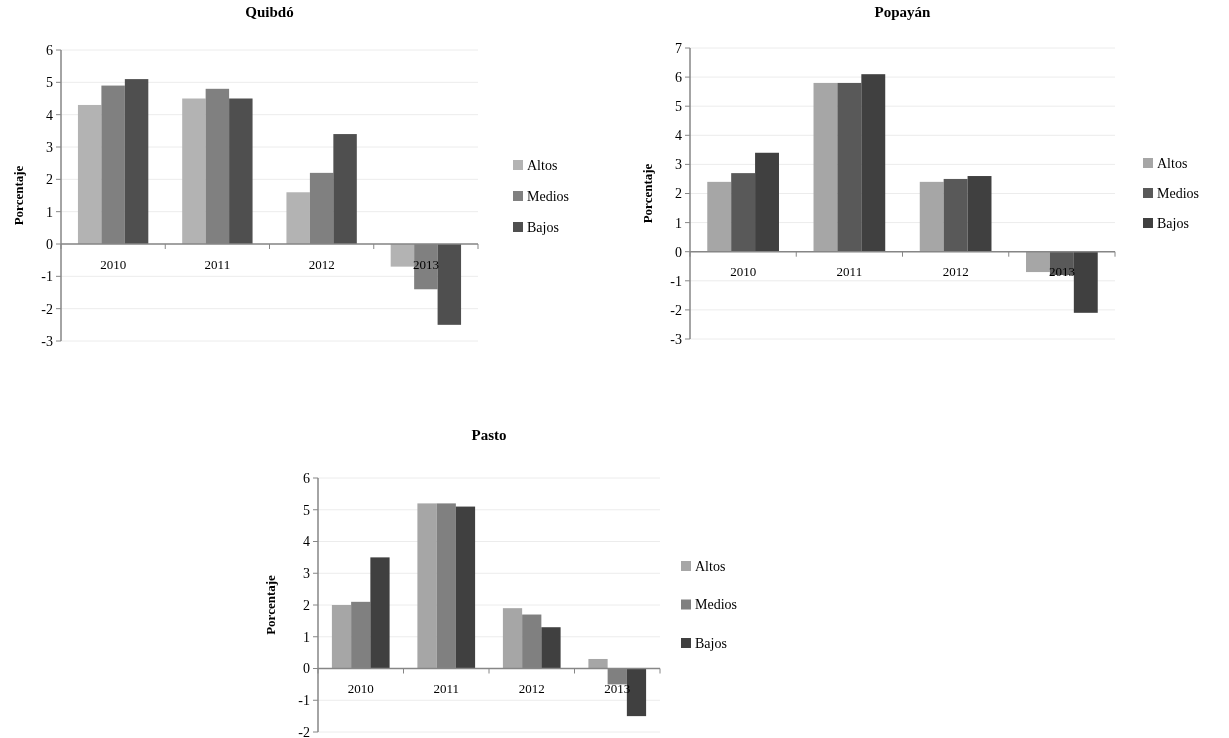 The width and height of the screenshot is (1229, 738). Describe the element at coordinates (269, 12) in the screenshot. I see `chart-title: Quibdó` at that location.